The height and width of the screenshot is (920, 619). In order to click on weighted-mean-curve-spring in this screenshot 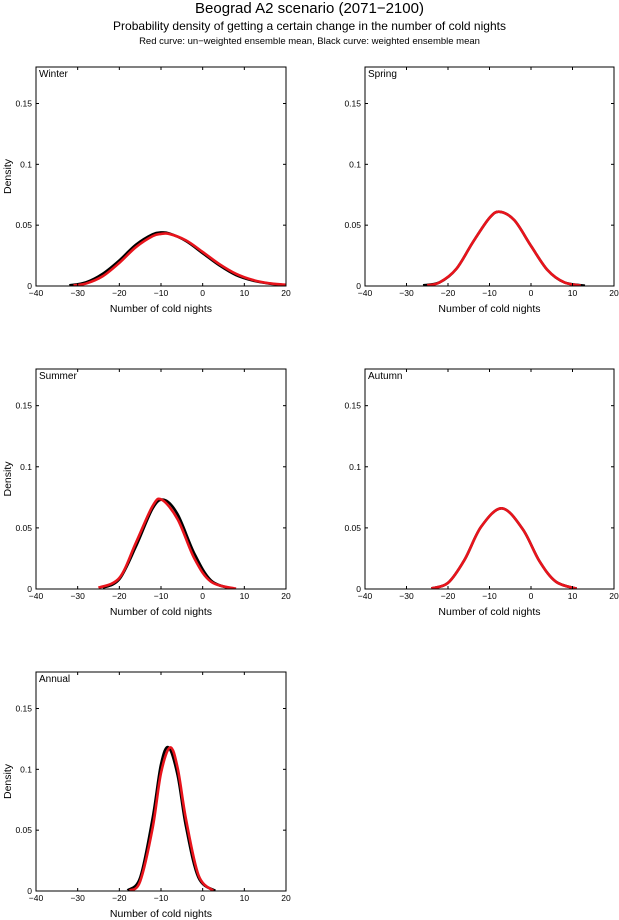, I will do `click(504, 248)`.